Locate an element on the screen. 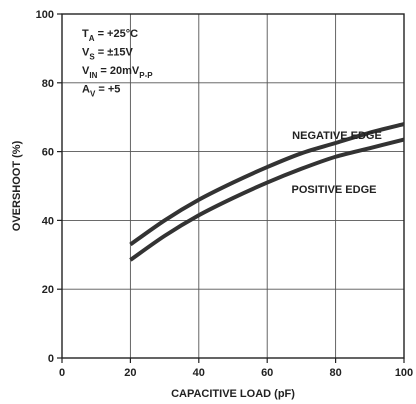 The height and width of the screenshot is (404, 416). x-tick-label-20: 20 is located at coordinates (130, 373).